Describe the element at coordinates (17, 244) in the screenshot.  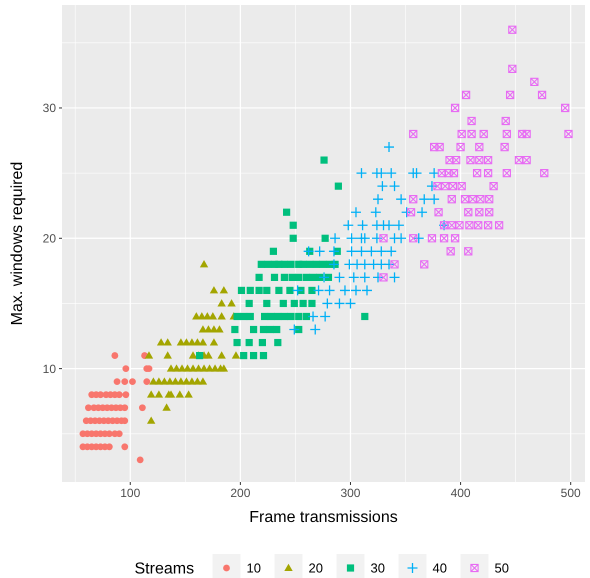
I see `y-axis-title: Max. windows required` at that location.